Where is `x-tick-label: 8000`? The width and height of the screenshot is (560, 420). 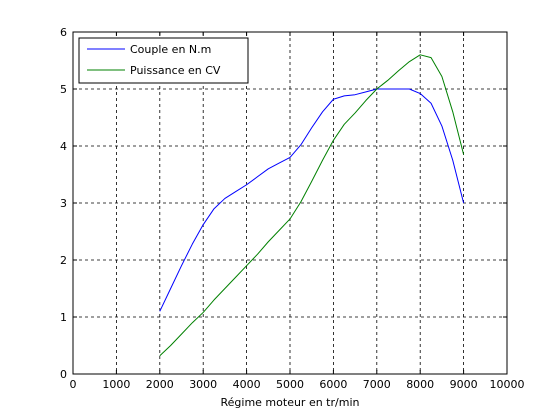 x-tick-label: 8000 is located at coordinates (420, 384).